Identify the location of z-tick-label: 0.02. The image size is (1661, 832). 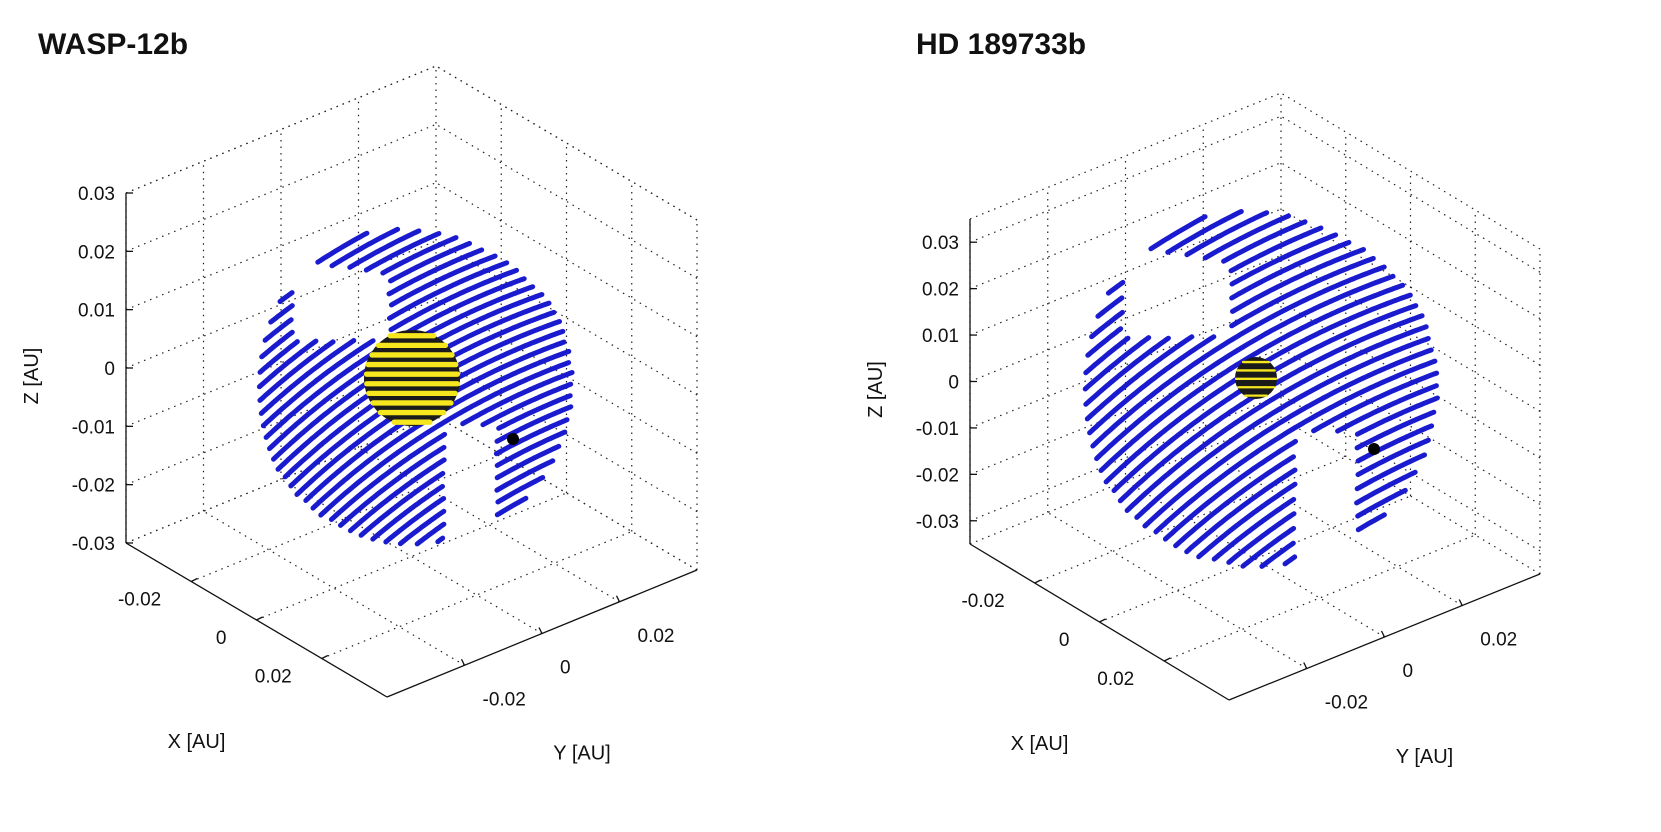
(96, 252).